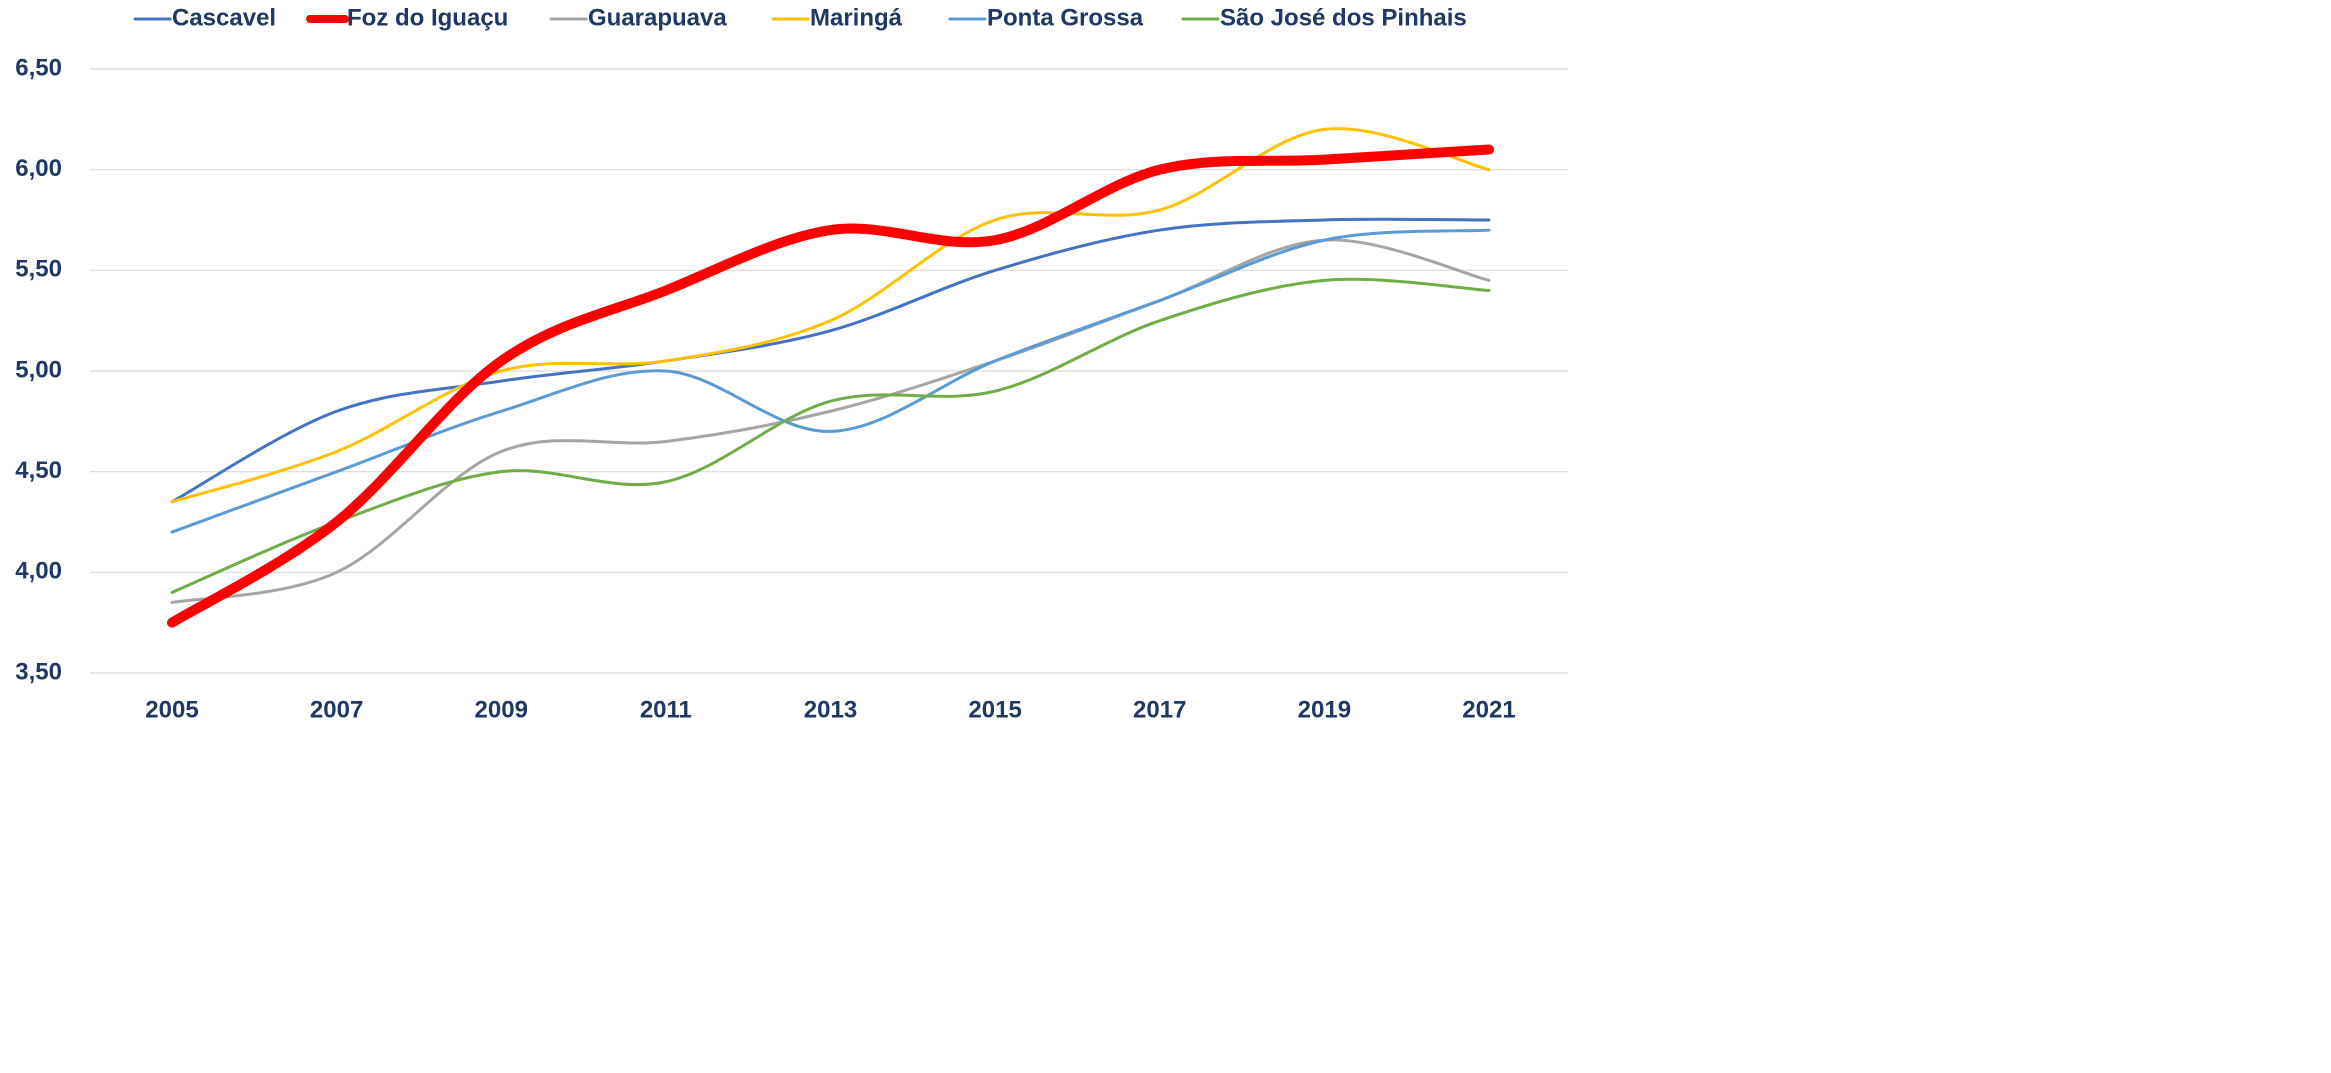 Image resolution: width=2331 pixels, height=1073 pixels. I want to click on y-tick-label: 6,00, so click(38, 168).